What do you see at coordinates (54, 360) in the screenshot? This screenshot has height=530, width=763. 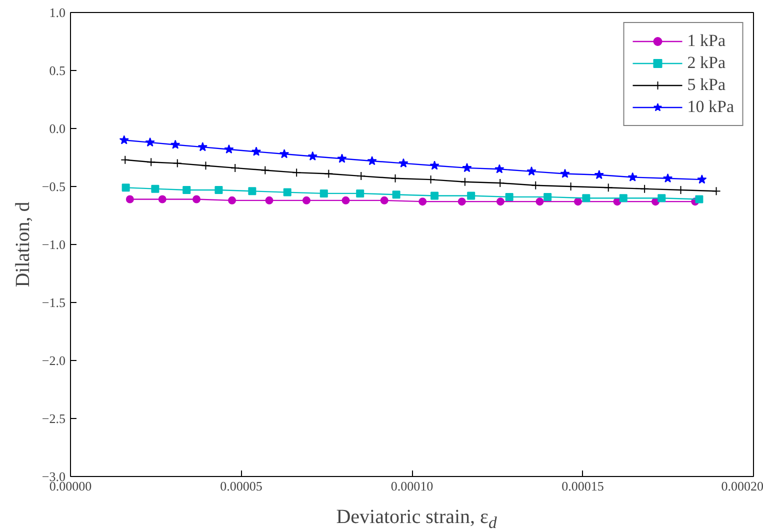 I see `y-tick-label: −2.0` at bounding box center [54, 360].